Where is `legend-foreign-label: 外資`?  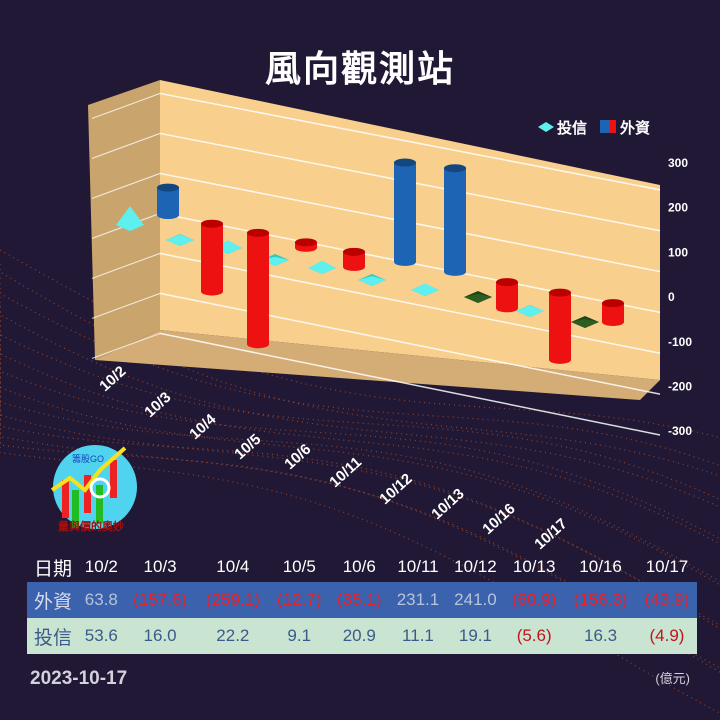 legend-foreign-label: 外資 is located at coordinates (634, 128).